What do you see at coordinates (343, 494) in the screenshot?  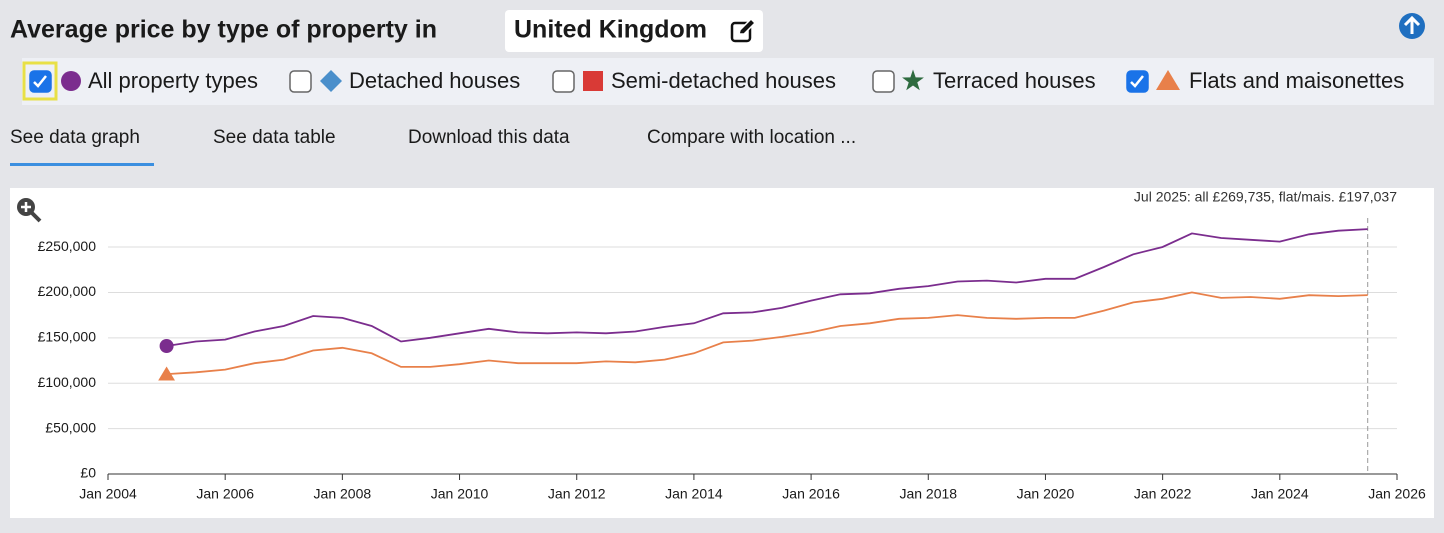 I see `x-tick-label: Jan 2008` at bounding box center [343, 494].